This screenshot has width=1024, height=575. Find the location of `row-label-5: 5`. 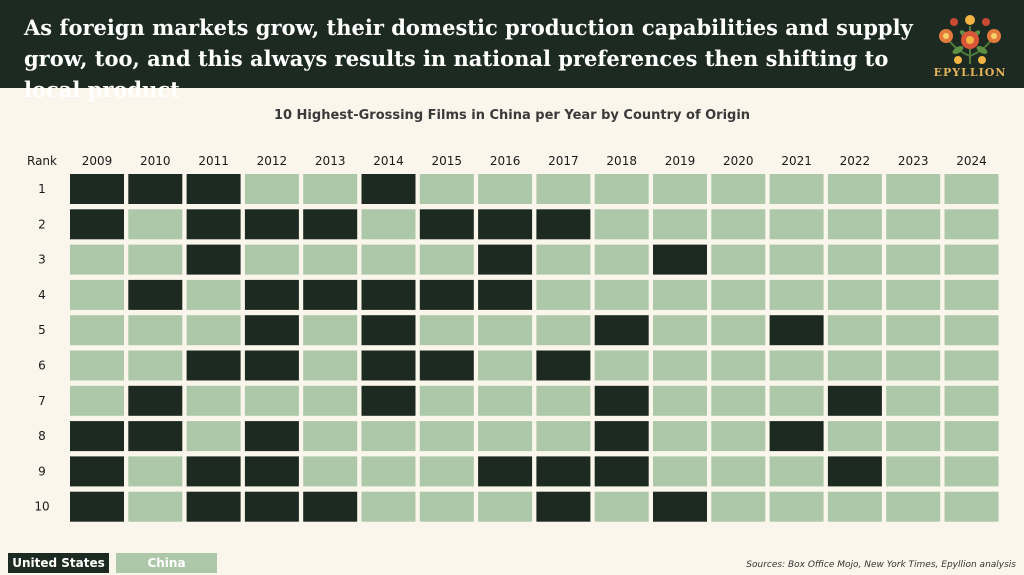

row-label-5: 5 is located at coordinates (42, 330).